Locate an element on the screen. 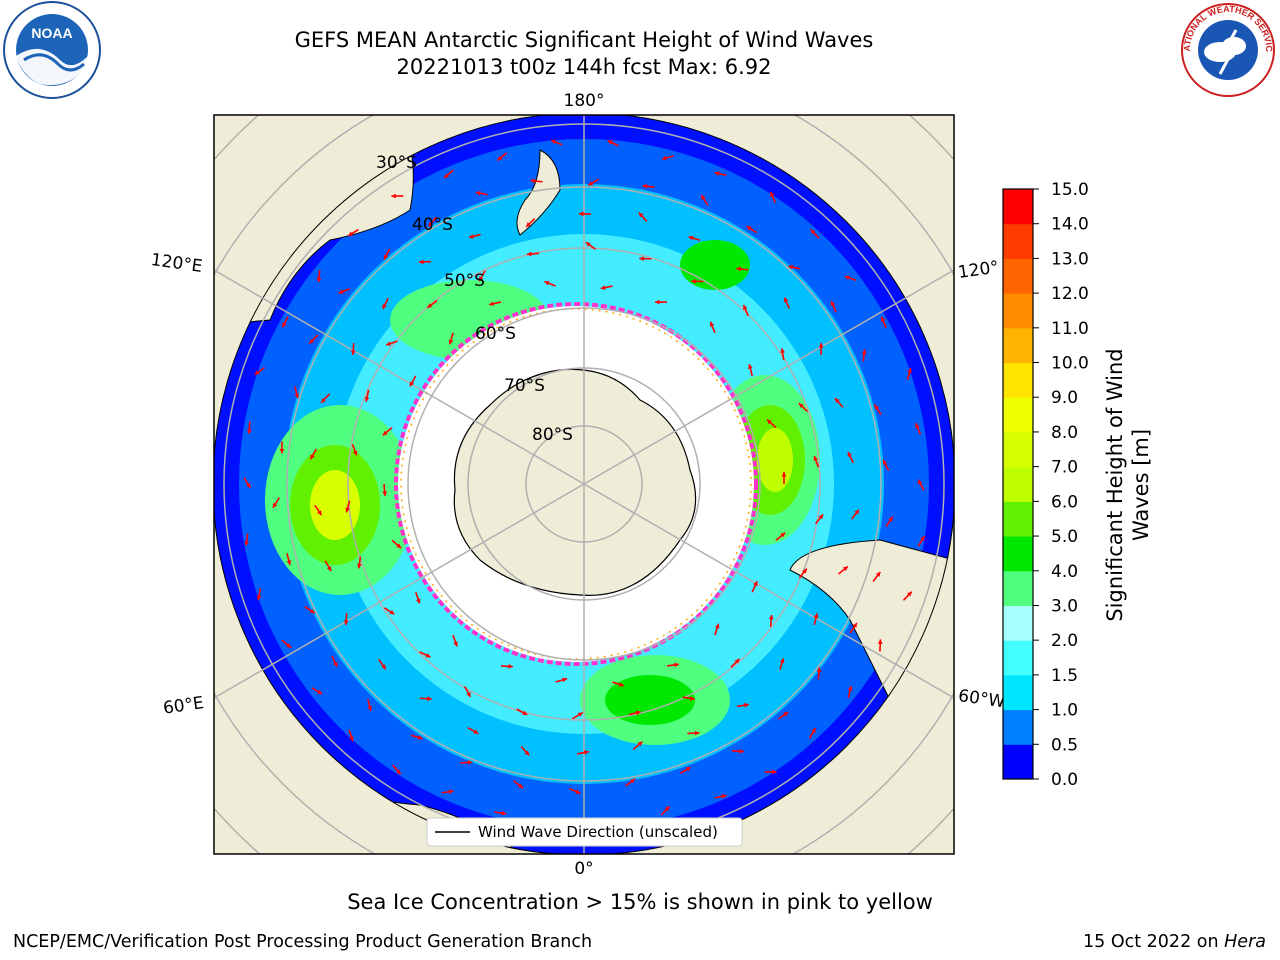 The width and height of the screenshot is (1280, 960). colorbar-tick-label: 4.0 is located at coordinates (1064, 572).